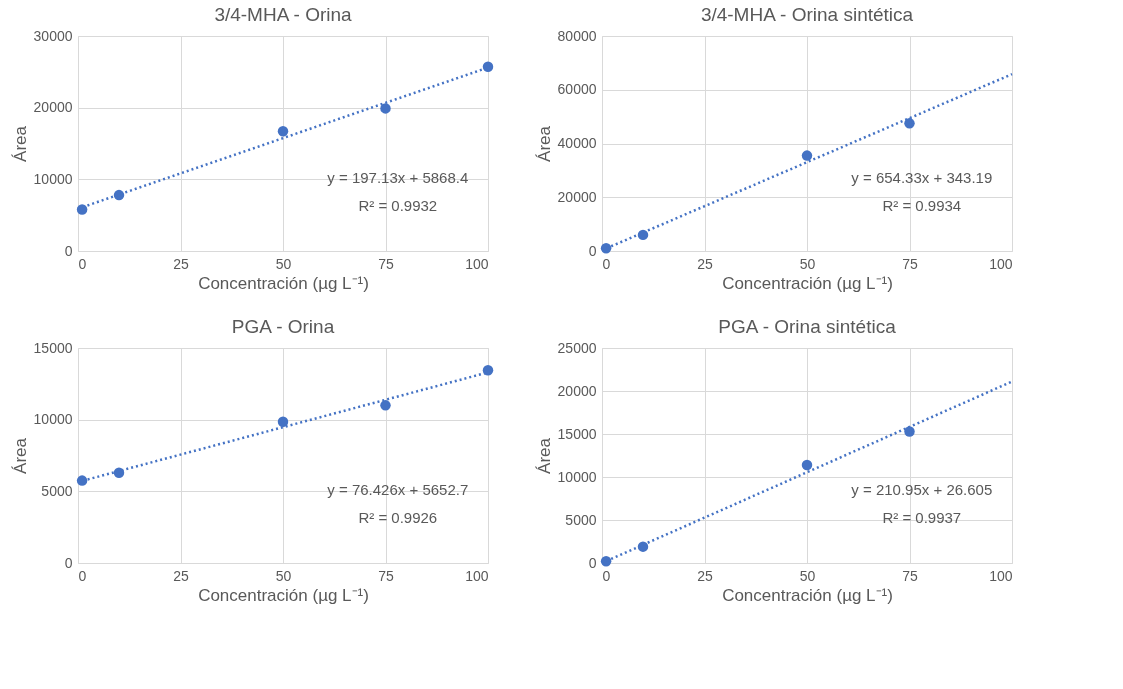  Describe the element at coordinates (283, 14) in the screenshot. I see `chart-title: 3/4-MHA - Orina` at that location.